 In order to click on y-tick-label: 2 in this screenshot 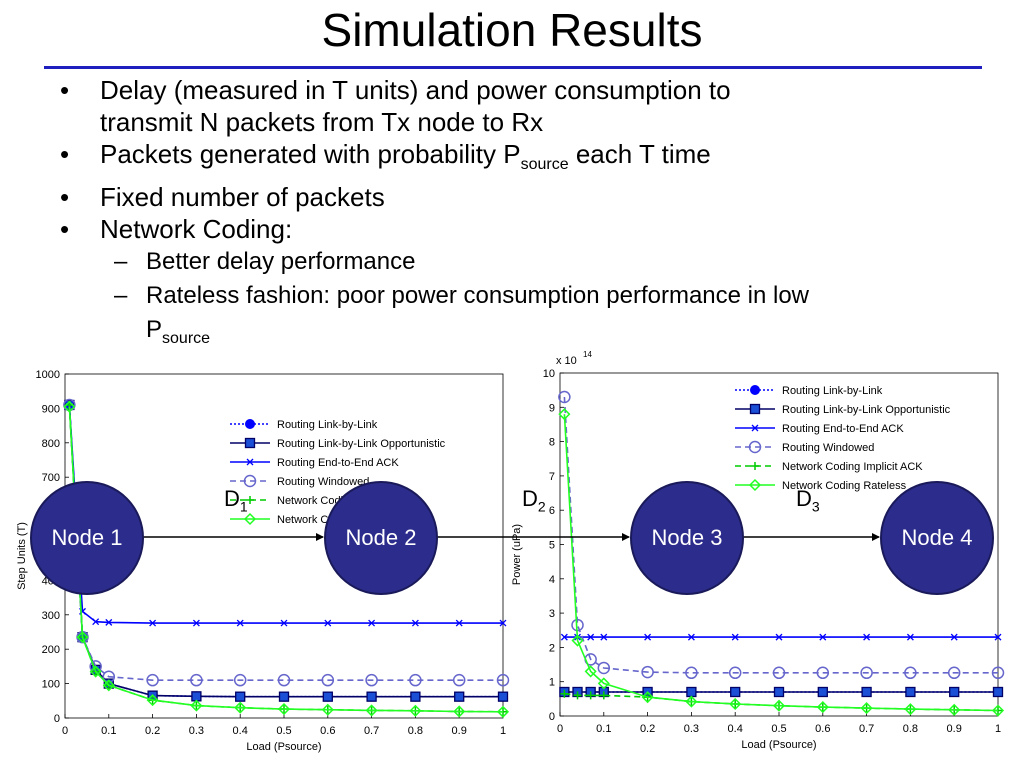, I will do `click(552, 648)`.